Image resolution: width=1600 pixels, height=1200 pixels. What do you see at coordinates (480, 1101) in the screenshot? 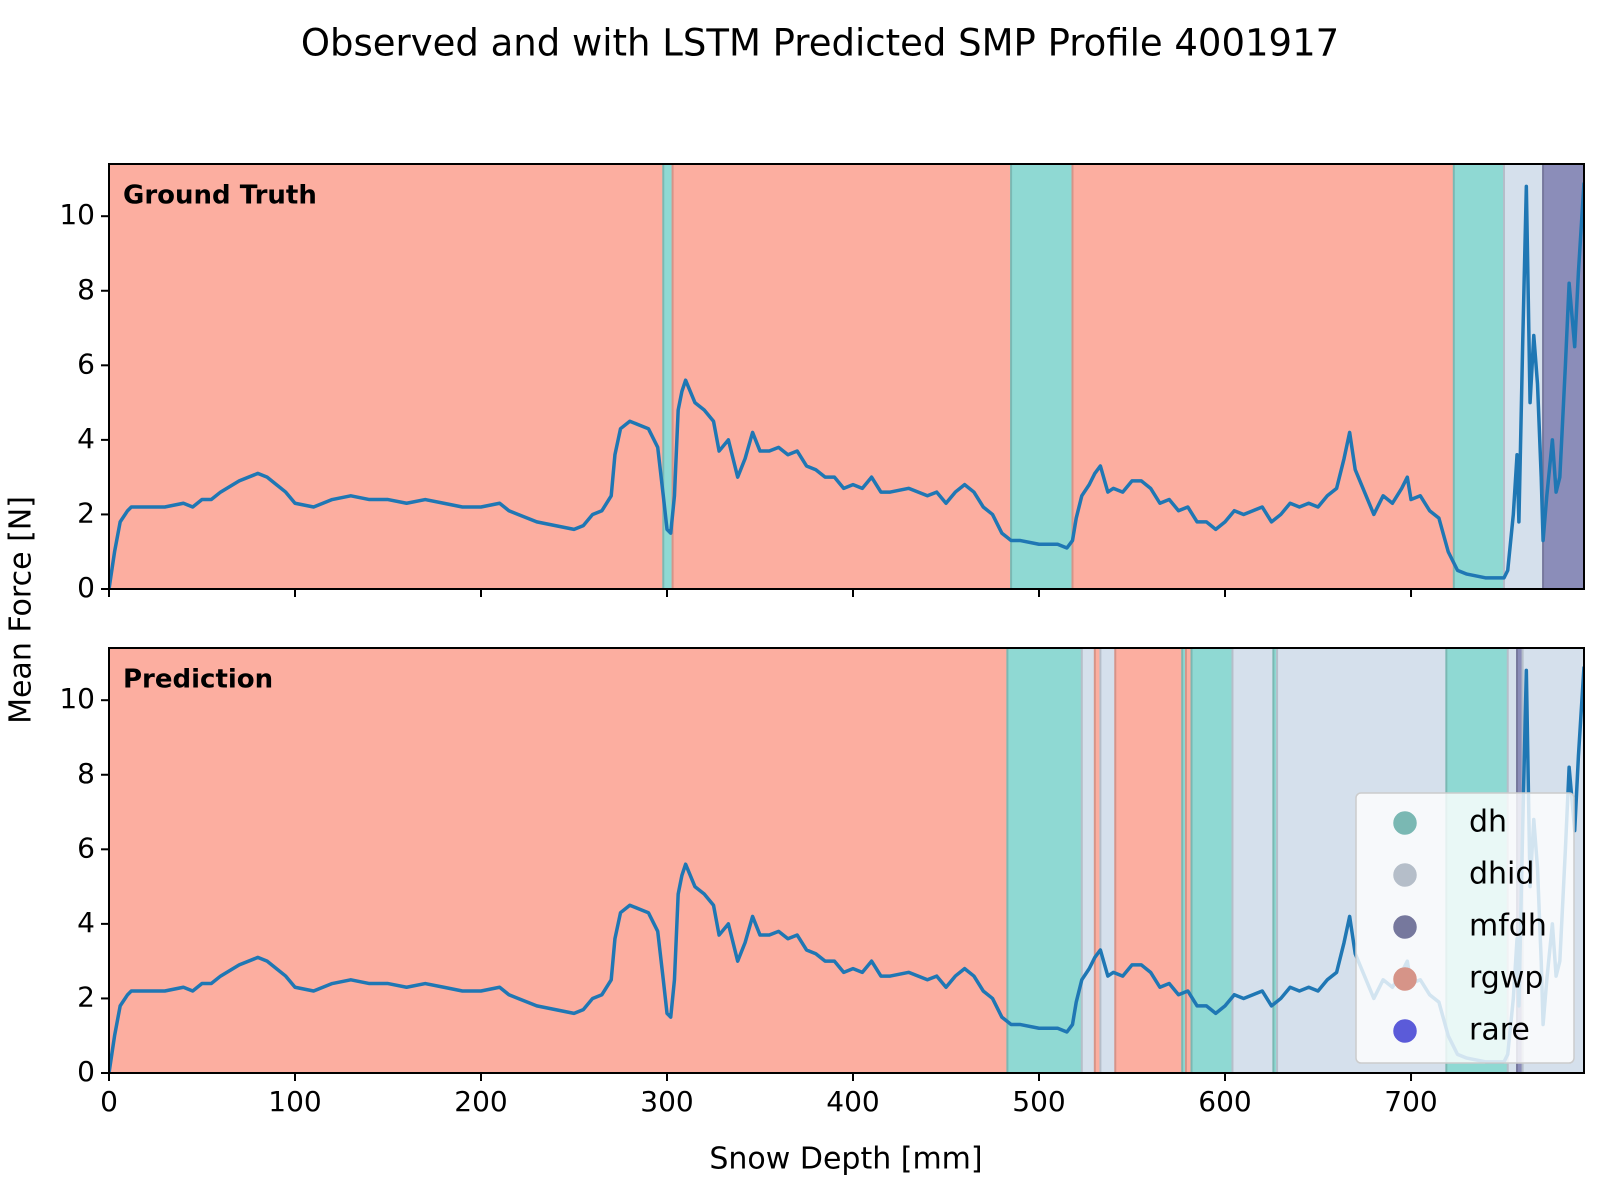
I see `x-tick-label: 200` at bounding box center [480, 1101].